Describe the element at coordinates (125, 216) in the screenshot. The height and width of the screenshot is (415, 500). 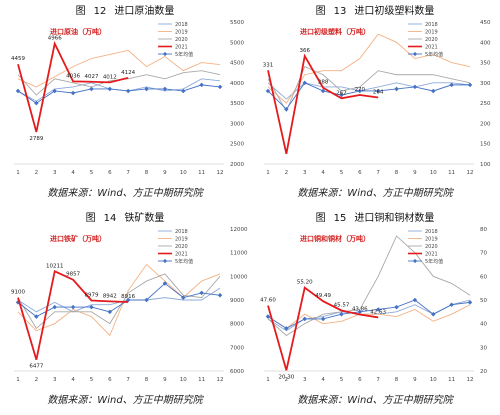
I see `figure-title: 图 14 铁矿数量` at that location.